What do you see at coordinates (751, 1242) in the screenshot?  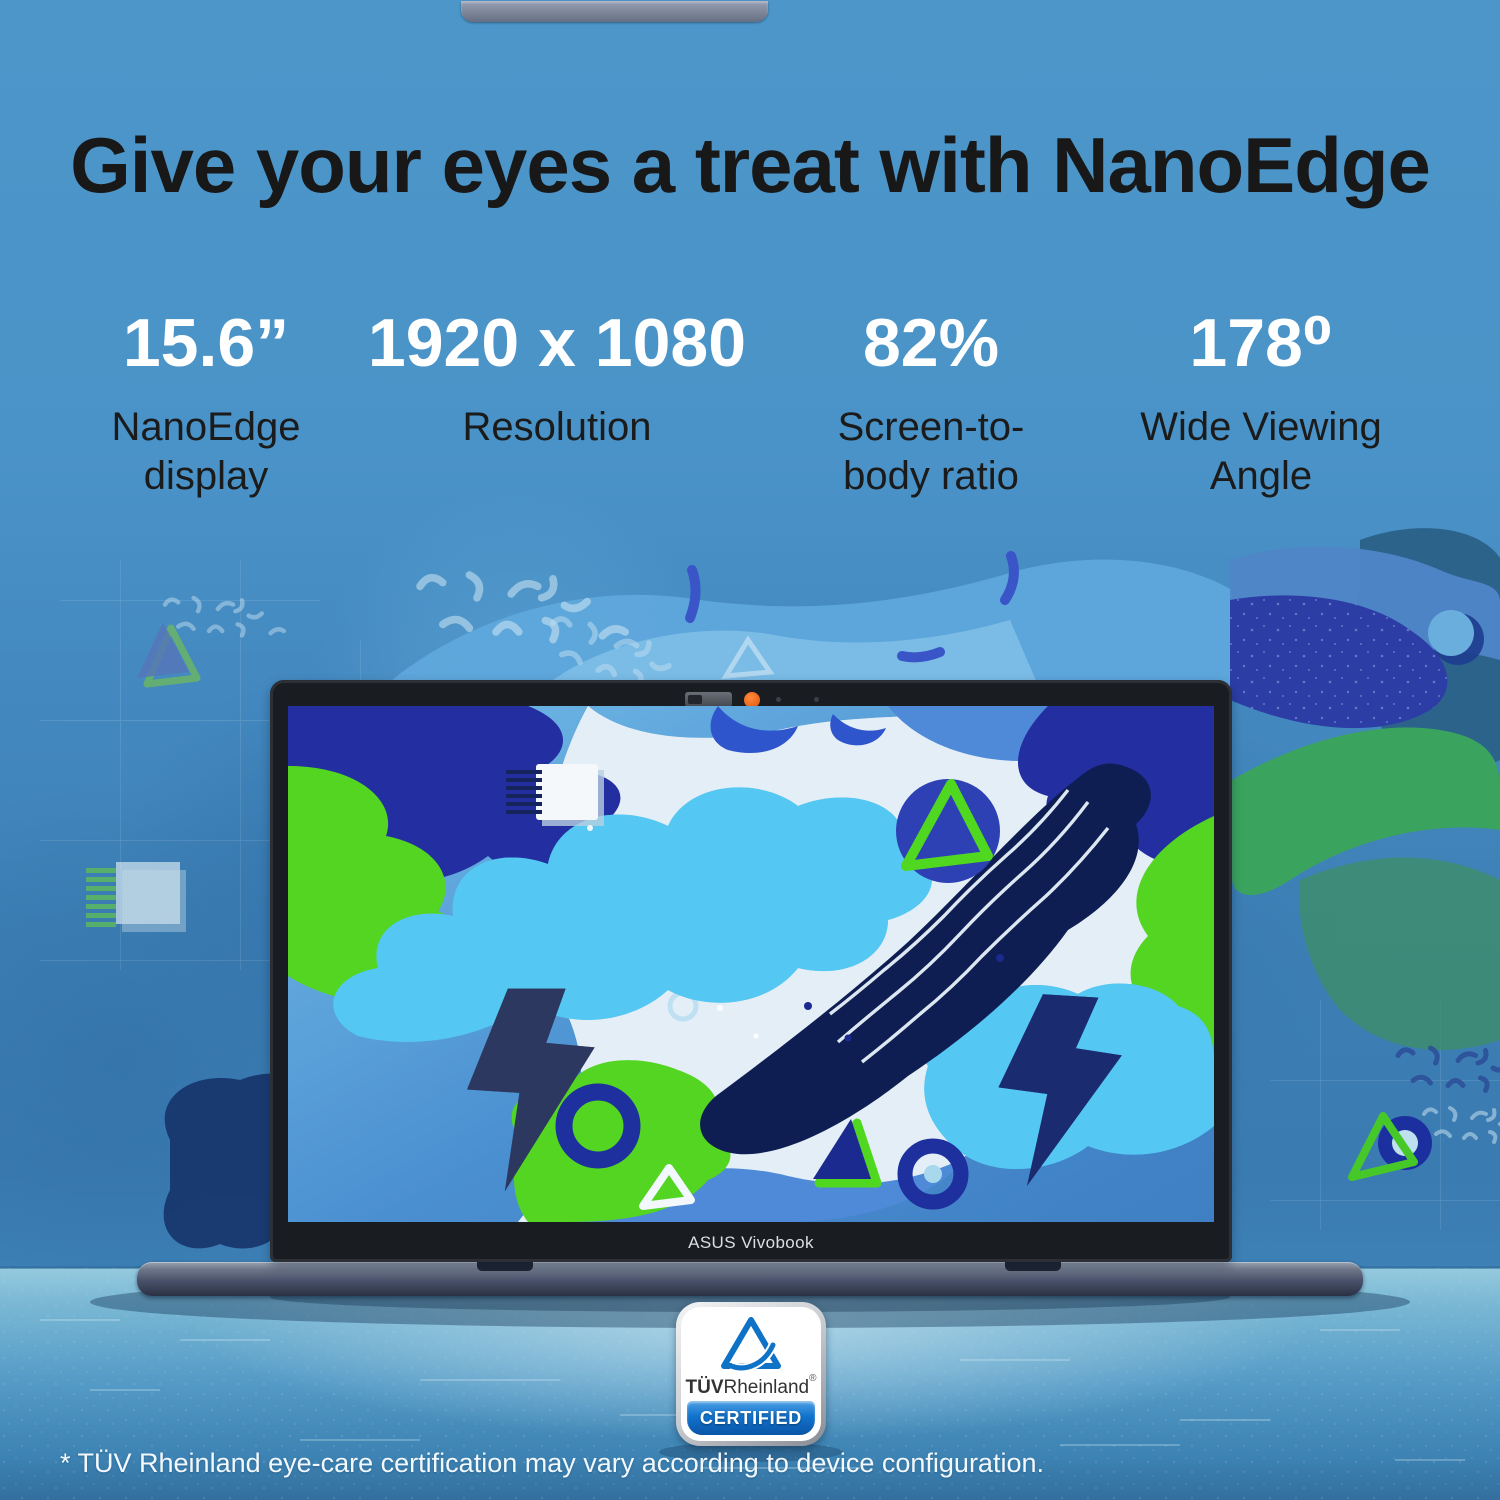 I see `laptop-brand-label: ASUS Vivobook` at bounding box center [751, 1242].